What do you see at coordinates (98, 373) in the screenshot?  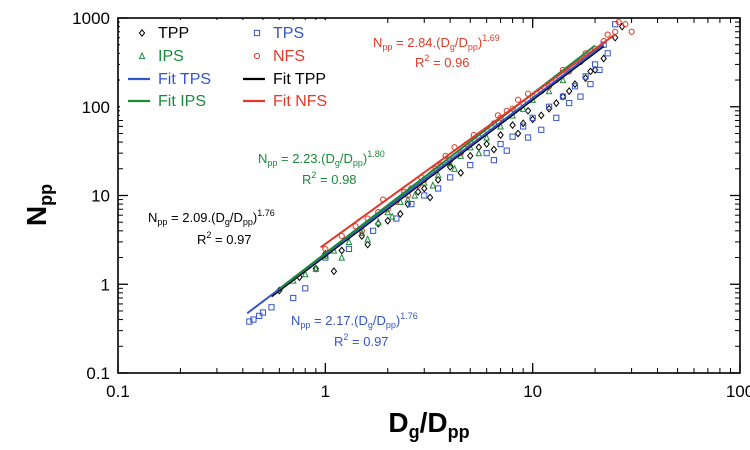 I see `y-tick-label: 0.1` at bounding box center [98, 373].